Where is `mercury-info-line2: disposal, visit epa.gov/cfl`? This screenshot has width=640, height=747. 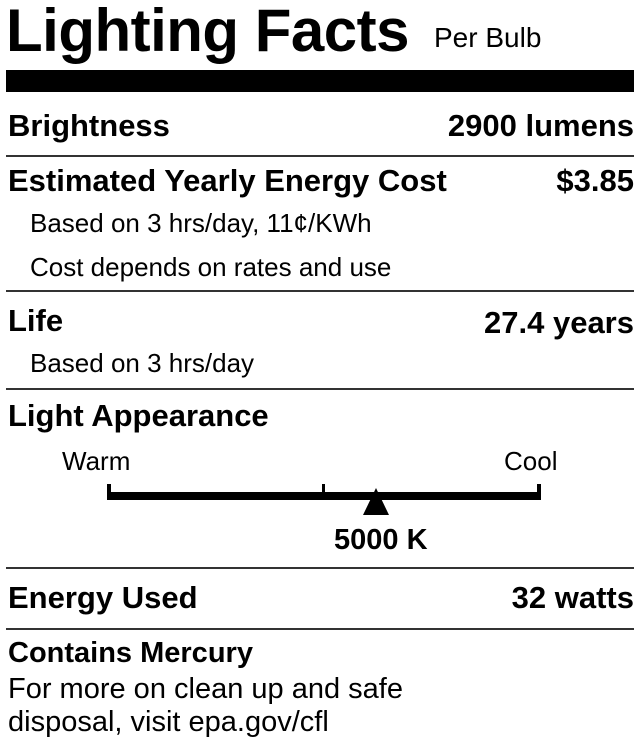
mercury-info-line2: disposal, visit epa.gov/cfl is located at coordinates (168, 722).